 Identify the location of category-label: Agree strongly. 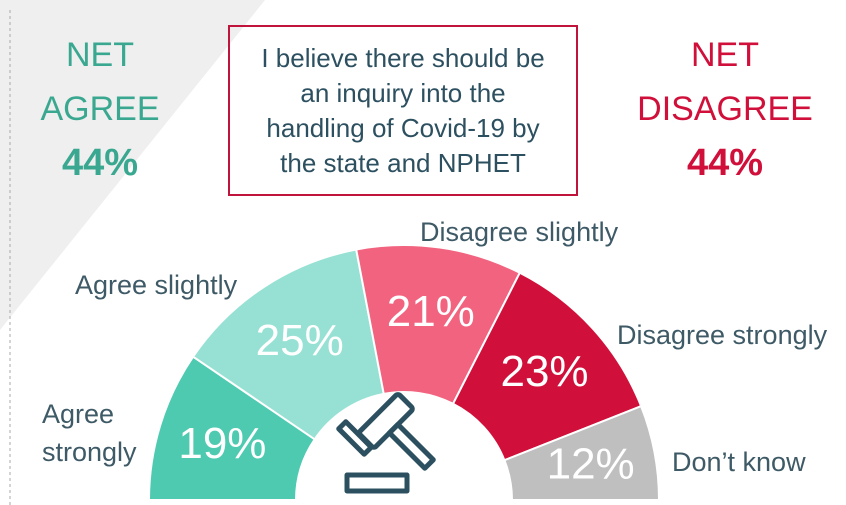
(89, 433).